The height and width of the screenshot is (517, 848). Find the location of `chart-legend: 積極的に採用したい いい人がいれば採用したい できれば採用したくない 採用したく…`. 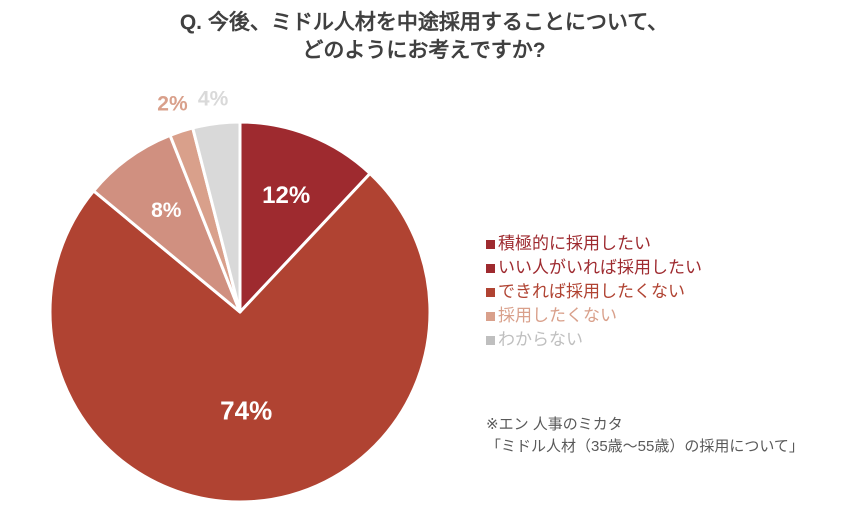

chart-legend: 積極的に採用したい いい人がいれば採用したい できれば採用したくない 採用したく… is located at coordinates (594, 292).